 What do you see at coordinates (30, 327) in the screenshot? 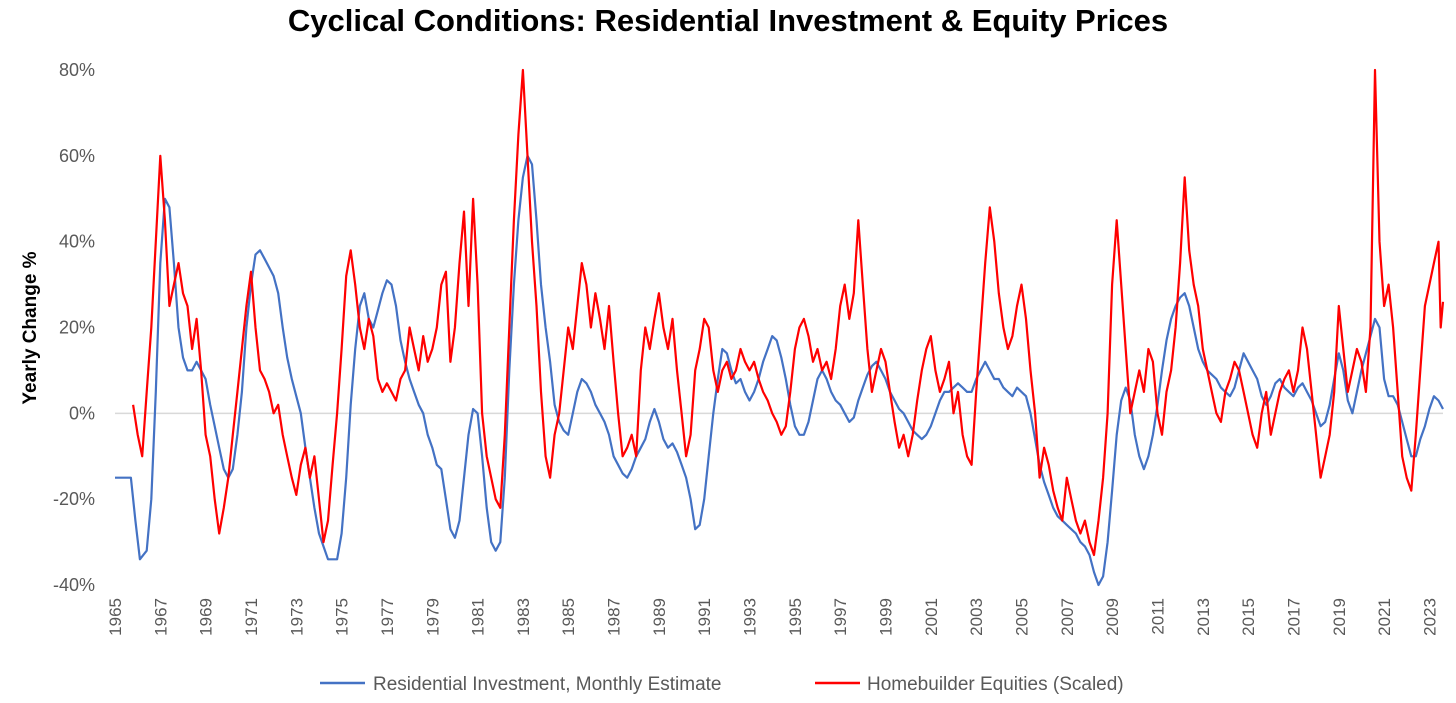
I see `y-axis-title: Yearly Change %` at bounding box center [30, 327].